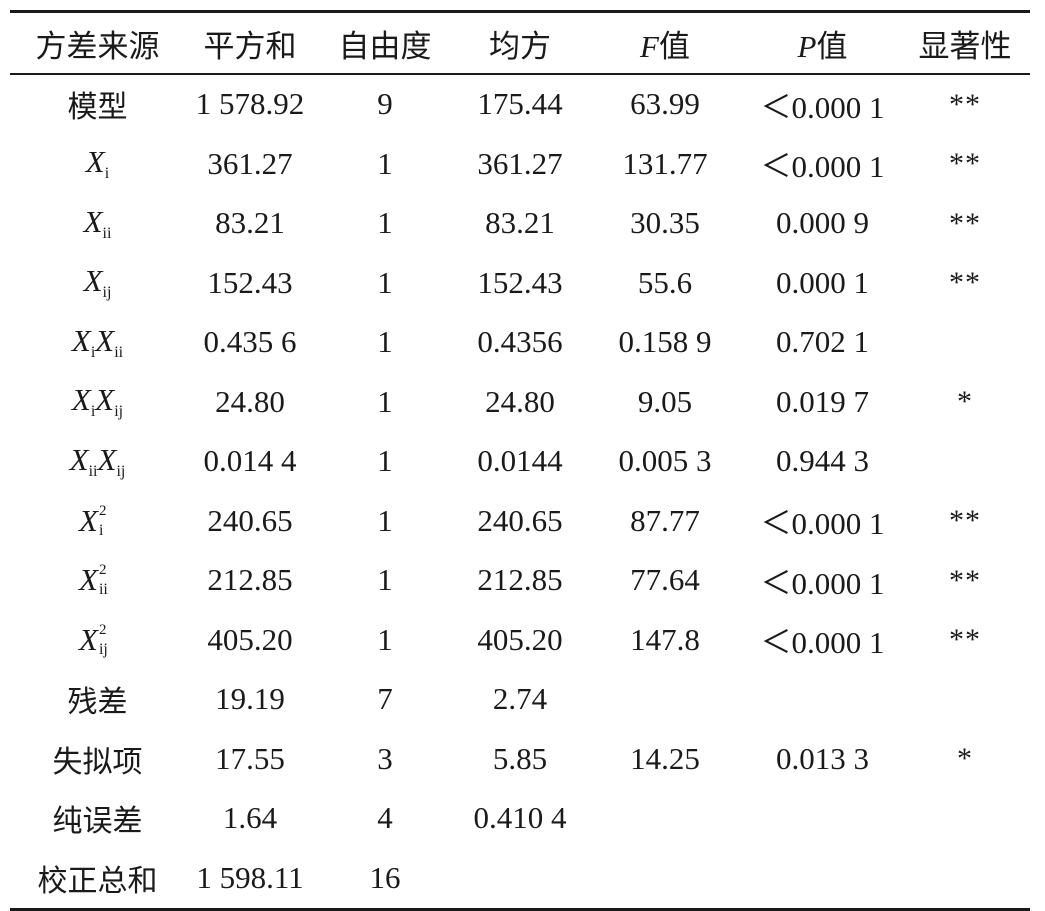 The height and width of the screenshot is (911, 1045). What do you see at coordinates (665, 46) in the screenshot?
I see `header-f-value: F值` at bounding box center [665, 46].